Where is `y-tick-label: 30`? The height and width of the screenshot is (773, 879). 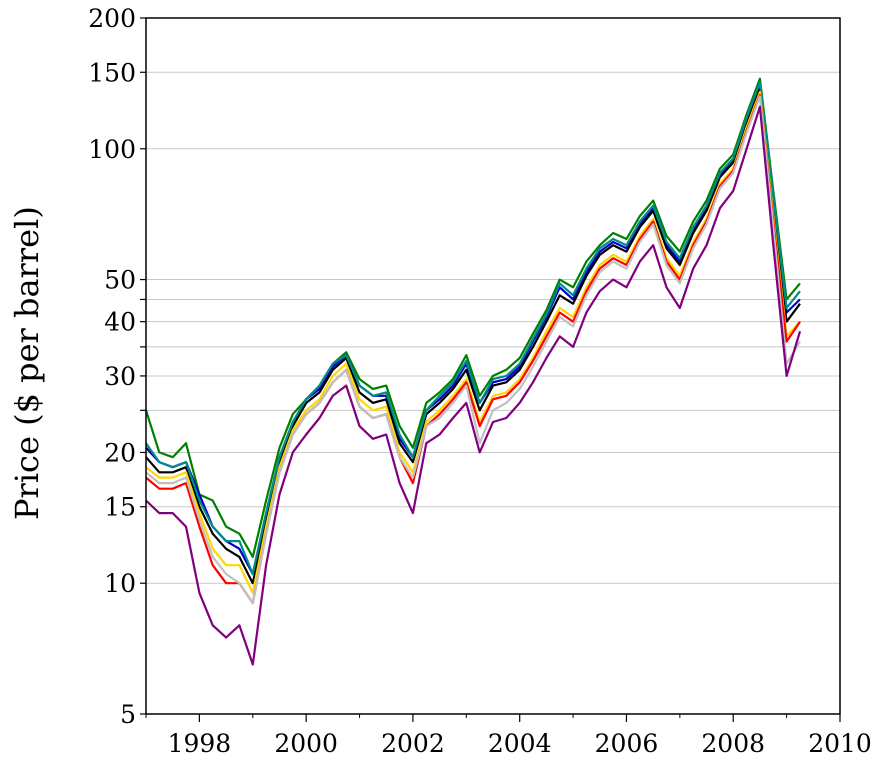 y-tick-label: 30 is located at coordinates (120, 376).